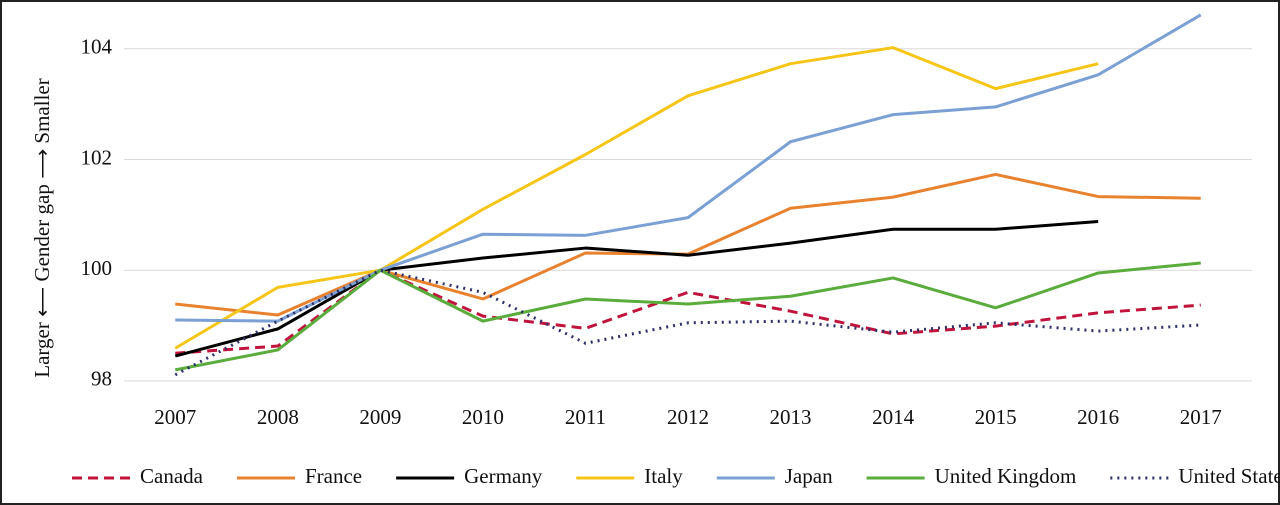 This screenshot has width=1280, height=505. I want to click on y-tick-label: 102, so click(97, 157).